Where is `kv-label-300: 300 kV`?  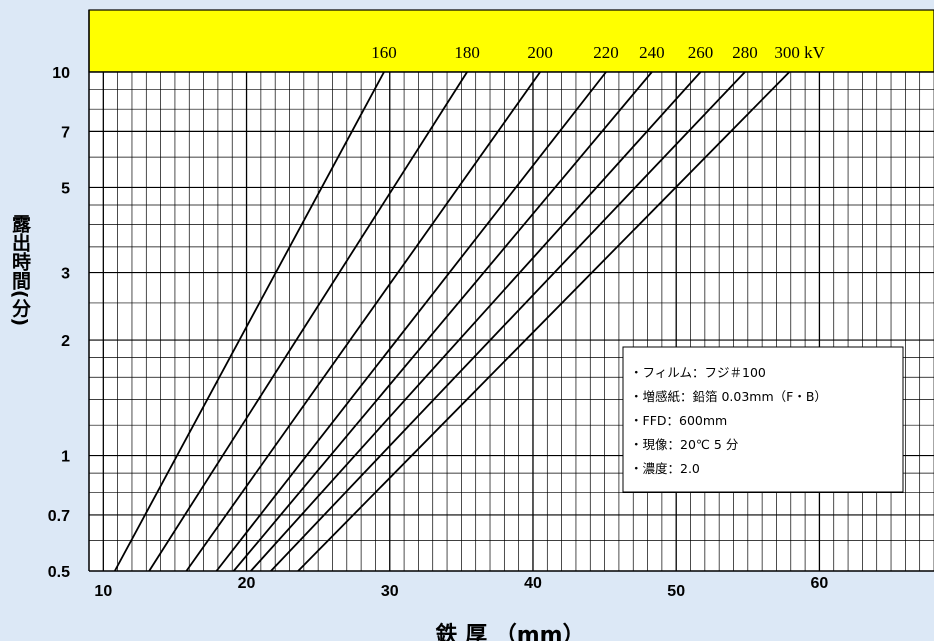
kv-label-300: 300 kV is located at coordinates (799, 52).